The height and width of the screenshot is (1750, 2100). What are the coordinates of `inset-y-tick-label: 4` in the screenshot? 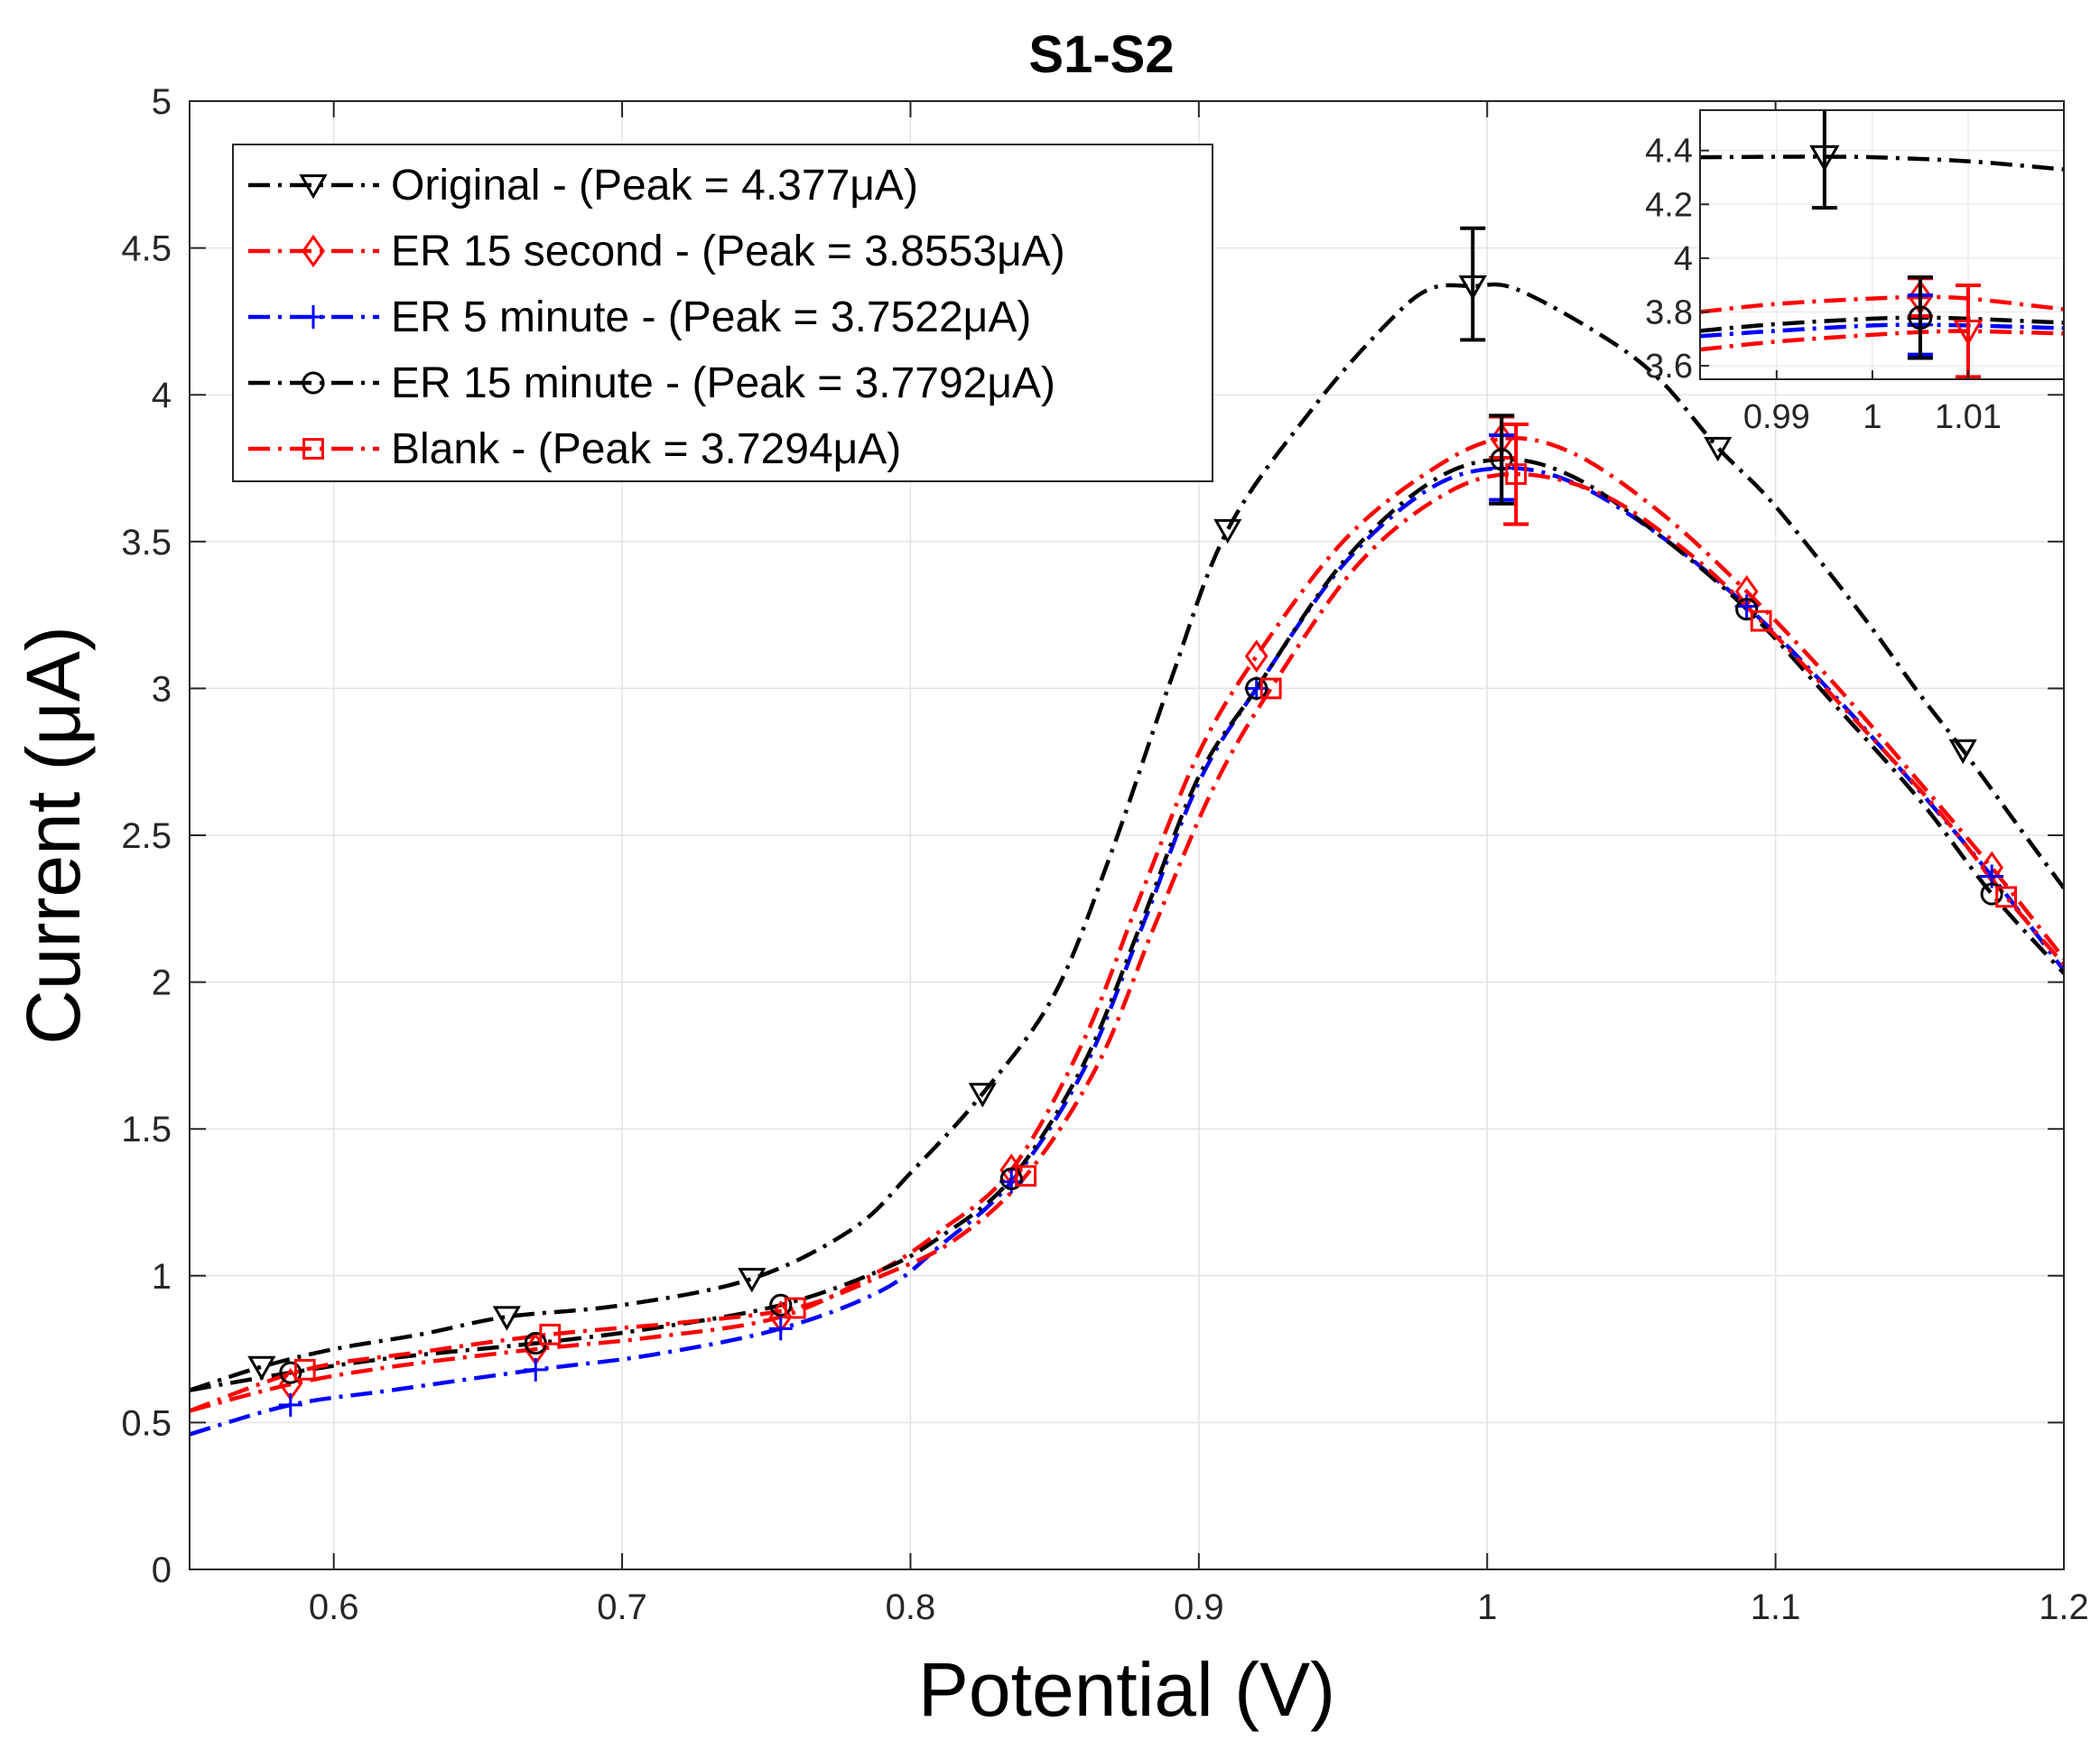 It's located at (1683, 259).